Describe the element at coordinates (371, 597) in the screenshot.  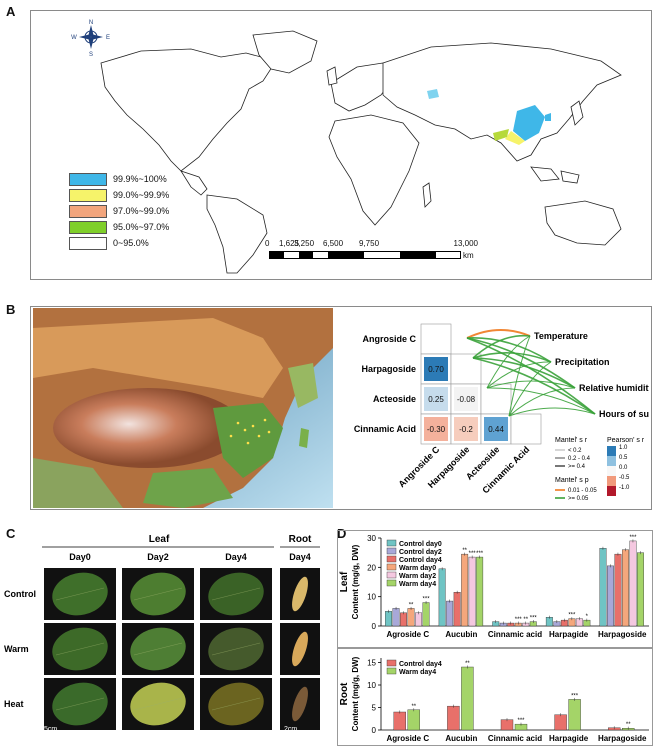
I see `y-tick-label: 10` at that location.